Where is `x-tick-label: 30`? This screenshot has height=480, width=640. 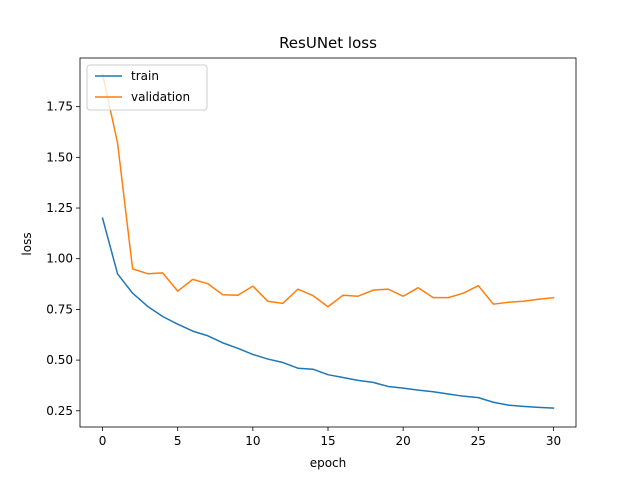 x-tick-label: 30 is located at coordinates (553, 441).